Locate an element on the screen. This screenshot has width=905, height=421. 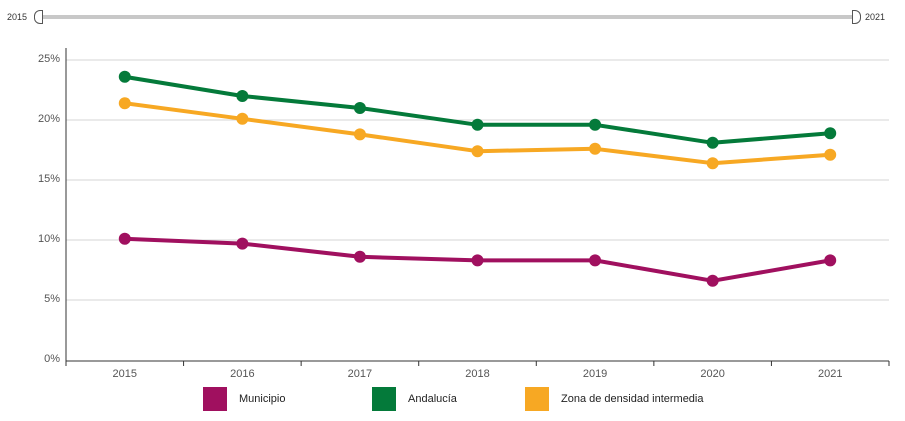
y-tick-label: 5% is located at coordinates (52, 299).